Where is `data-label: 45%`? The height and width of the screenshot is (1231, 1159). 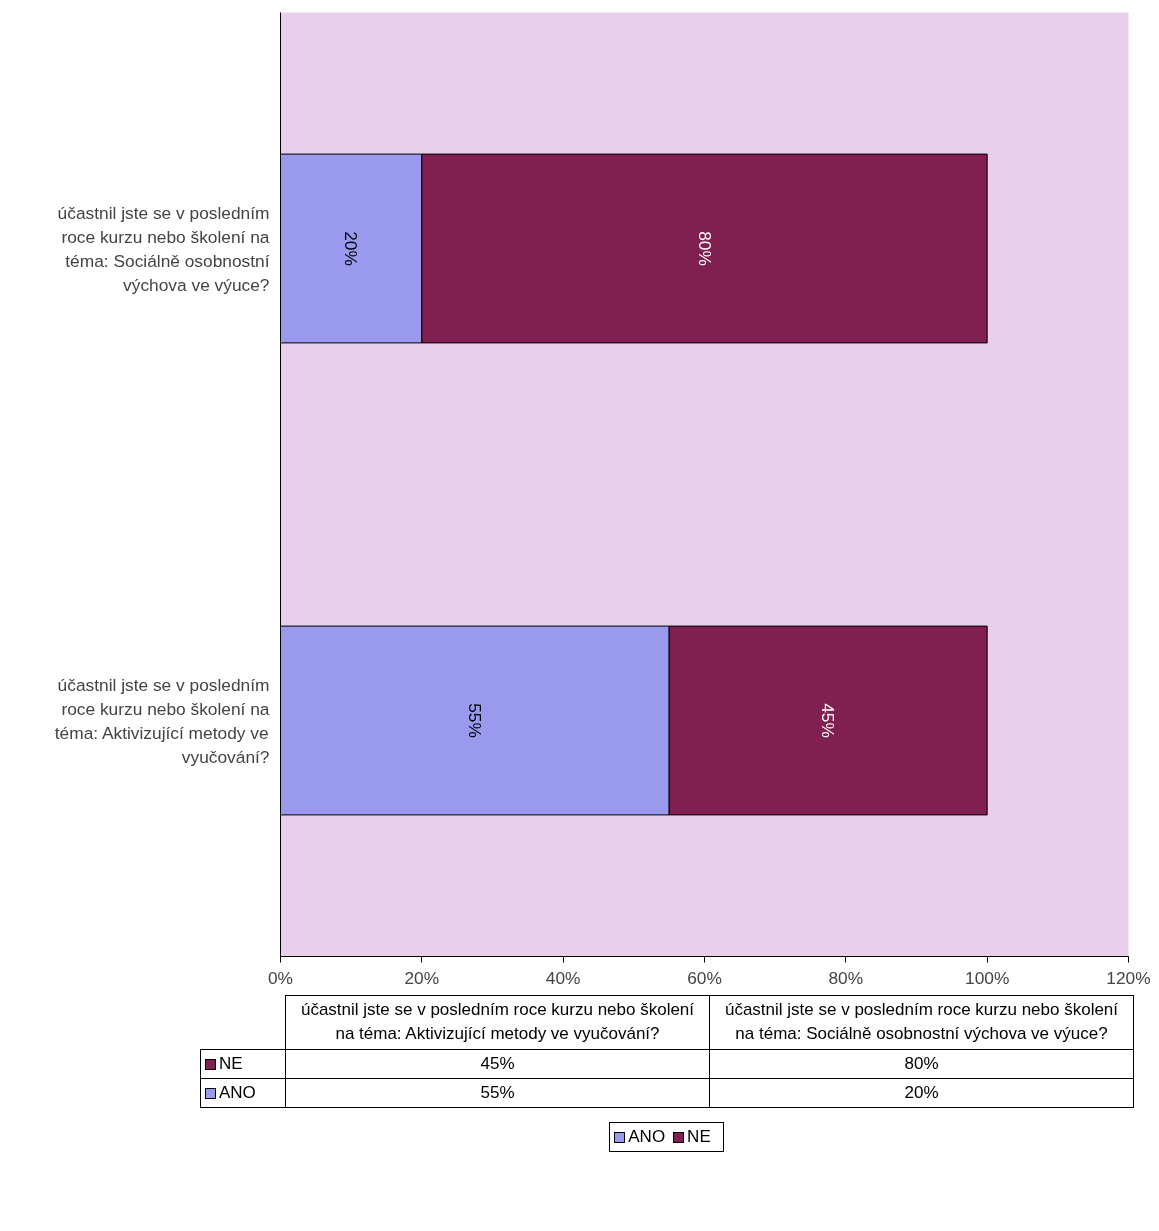 data-label: 45% is located at coordinates (828, 720).